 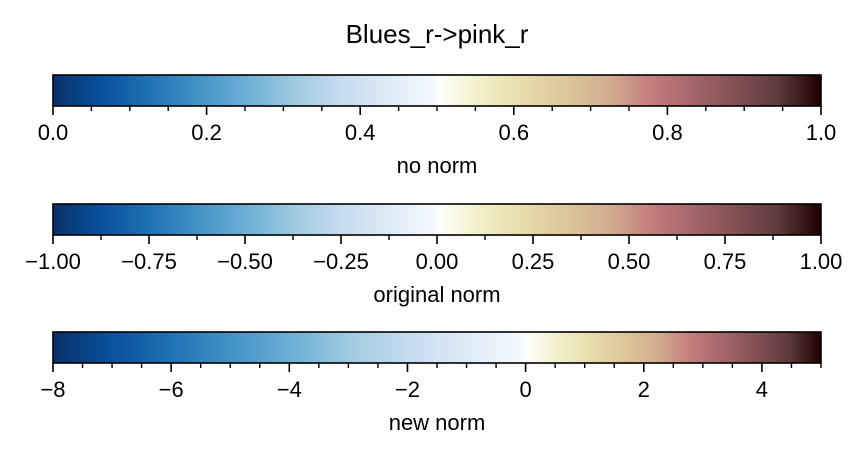 I want to click on tick-label: −0.50, so click(x=245, y=261).